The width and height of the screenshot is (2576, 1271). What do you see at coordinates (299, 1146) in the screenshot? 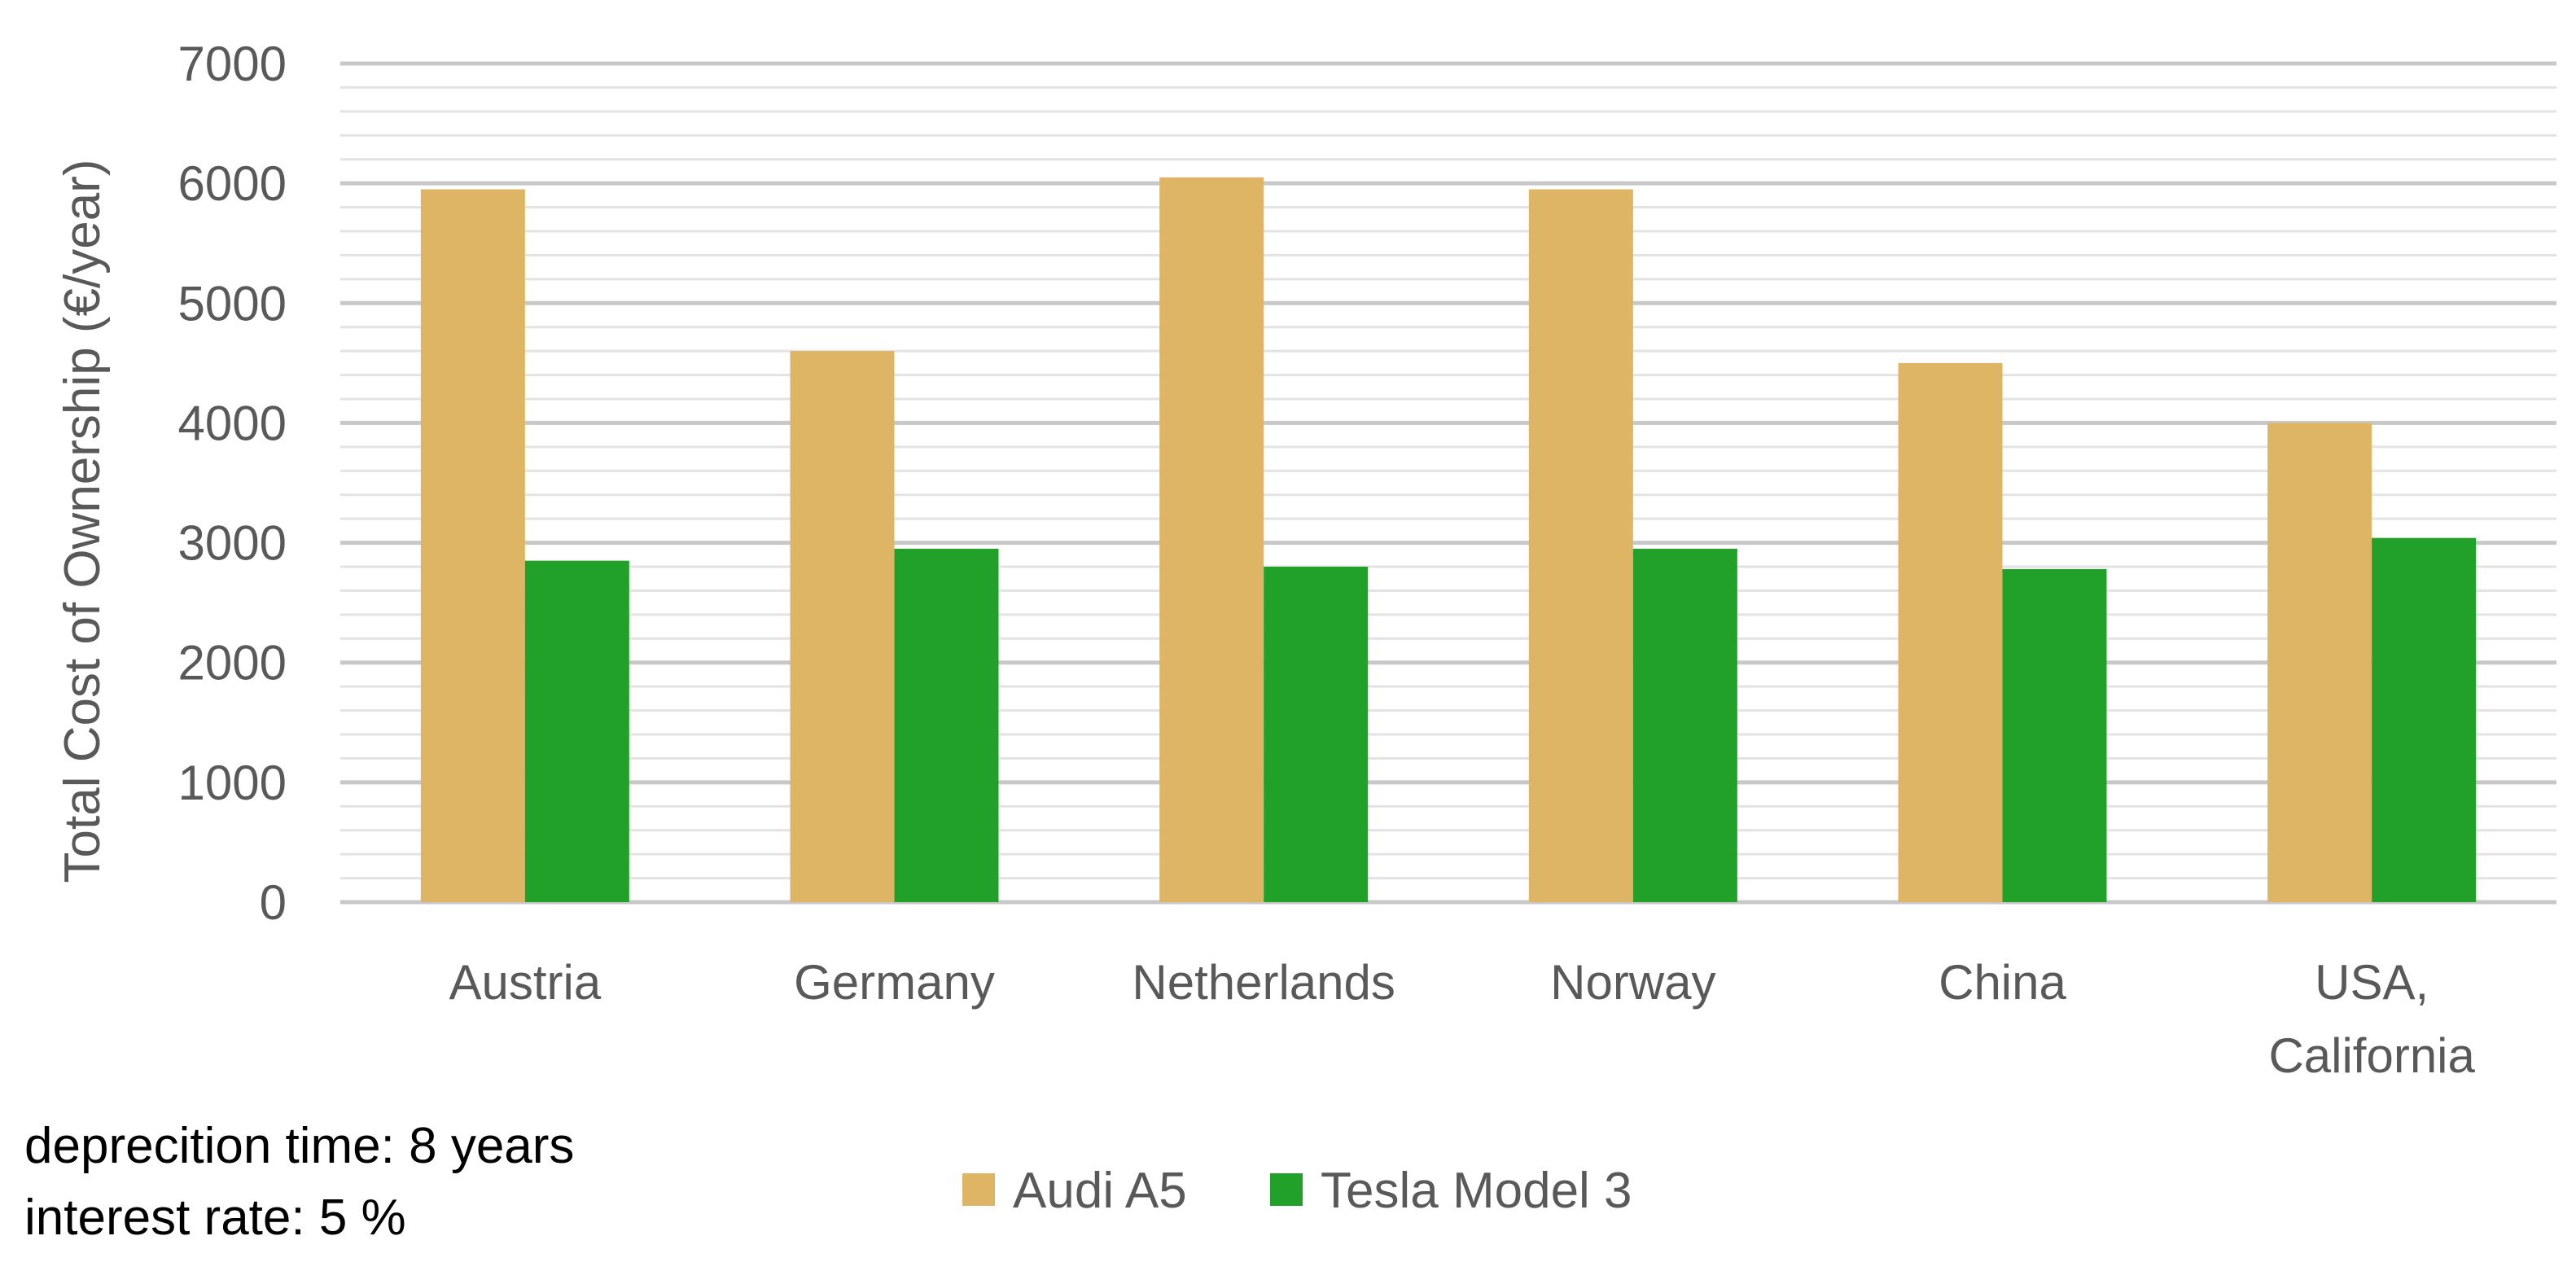
I see `depreciation-note: deprecition time: 8 years` at bounding box center [299, 1146].